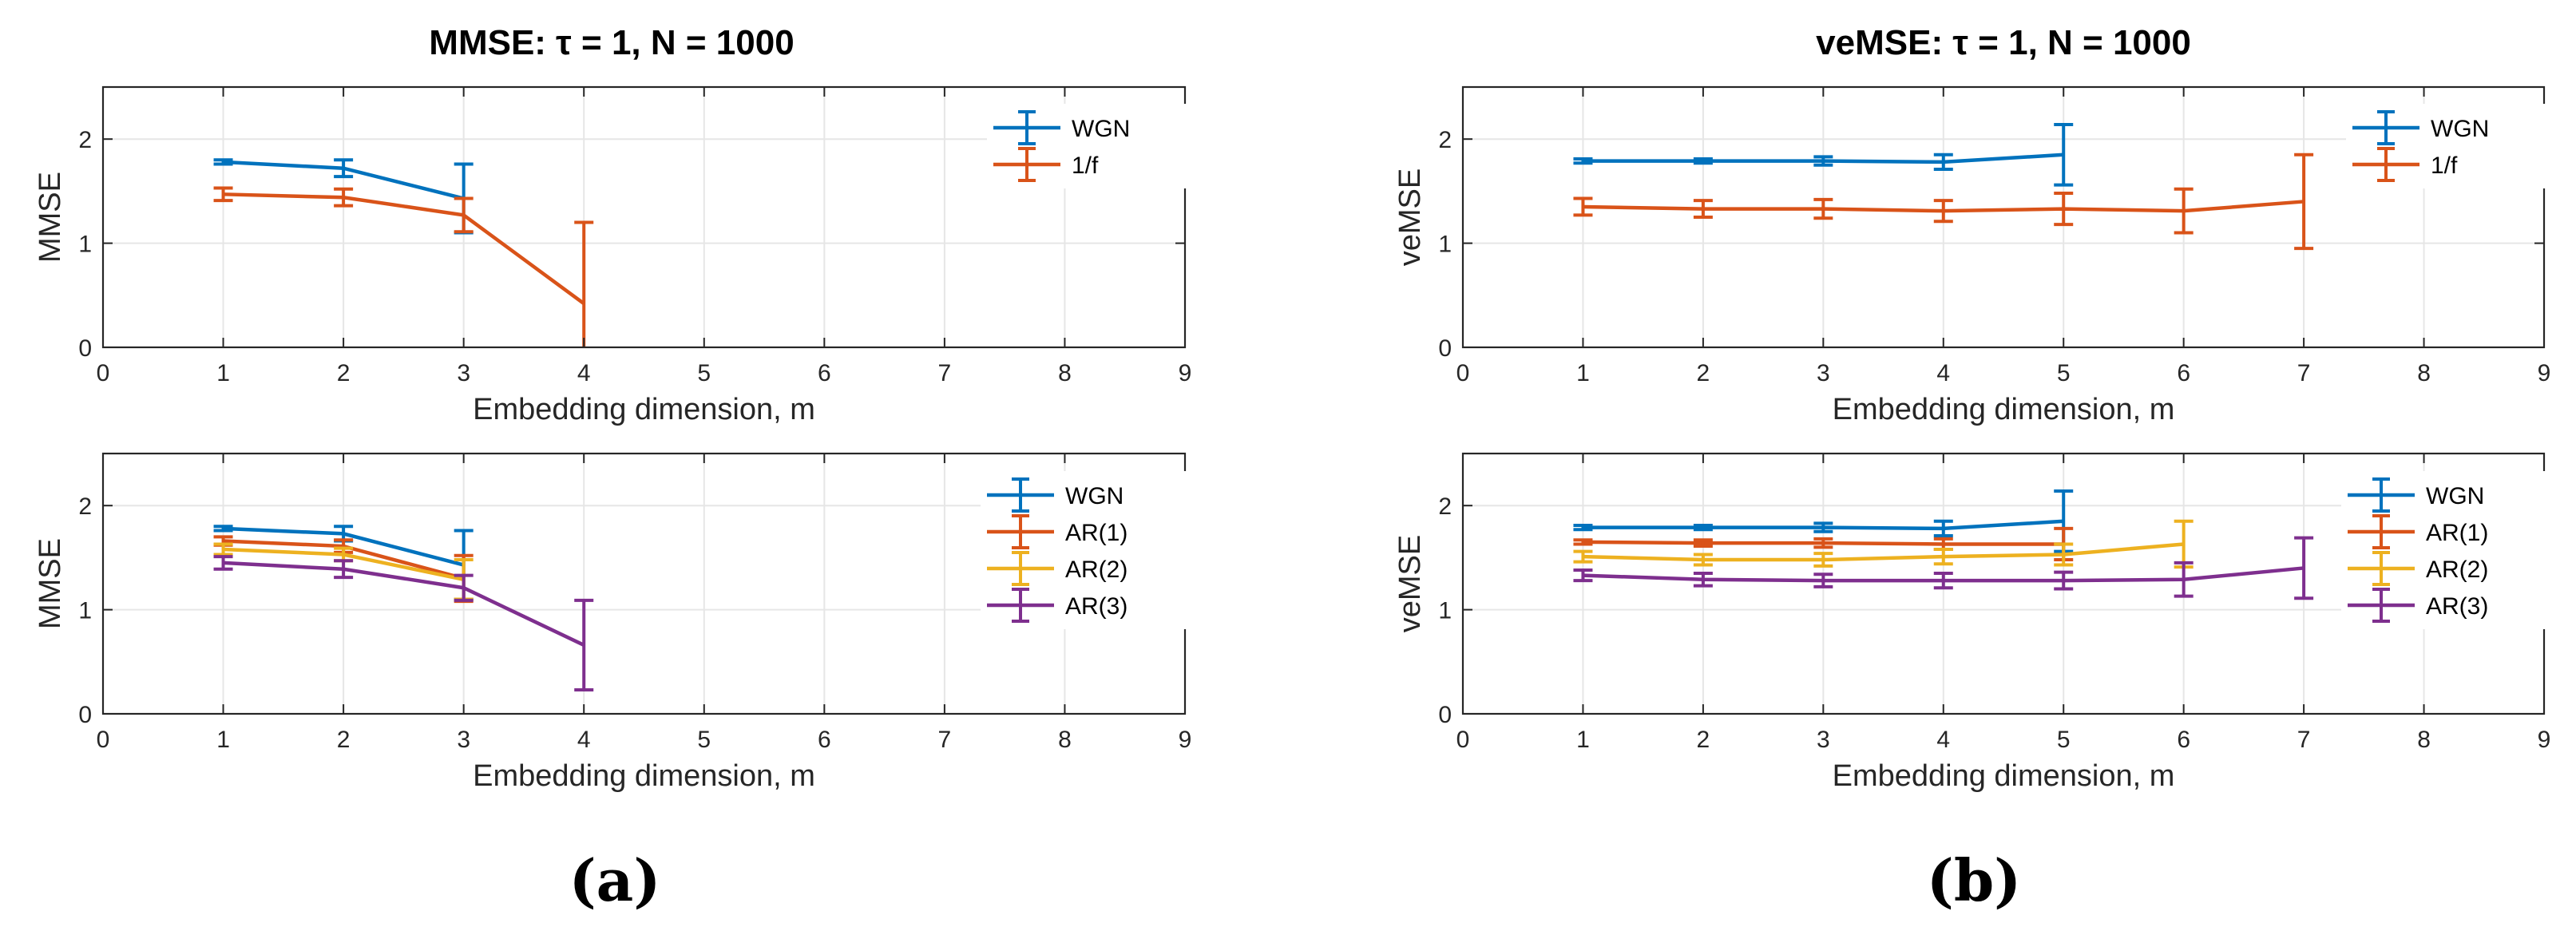 Image resolution: width=2576 pixels, height=931 pixels. I want to click on y-tick-label: 0, so click(85, 349).